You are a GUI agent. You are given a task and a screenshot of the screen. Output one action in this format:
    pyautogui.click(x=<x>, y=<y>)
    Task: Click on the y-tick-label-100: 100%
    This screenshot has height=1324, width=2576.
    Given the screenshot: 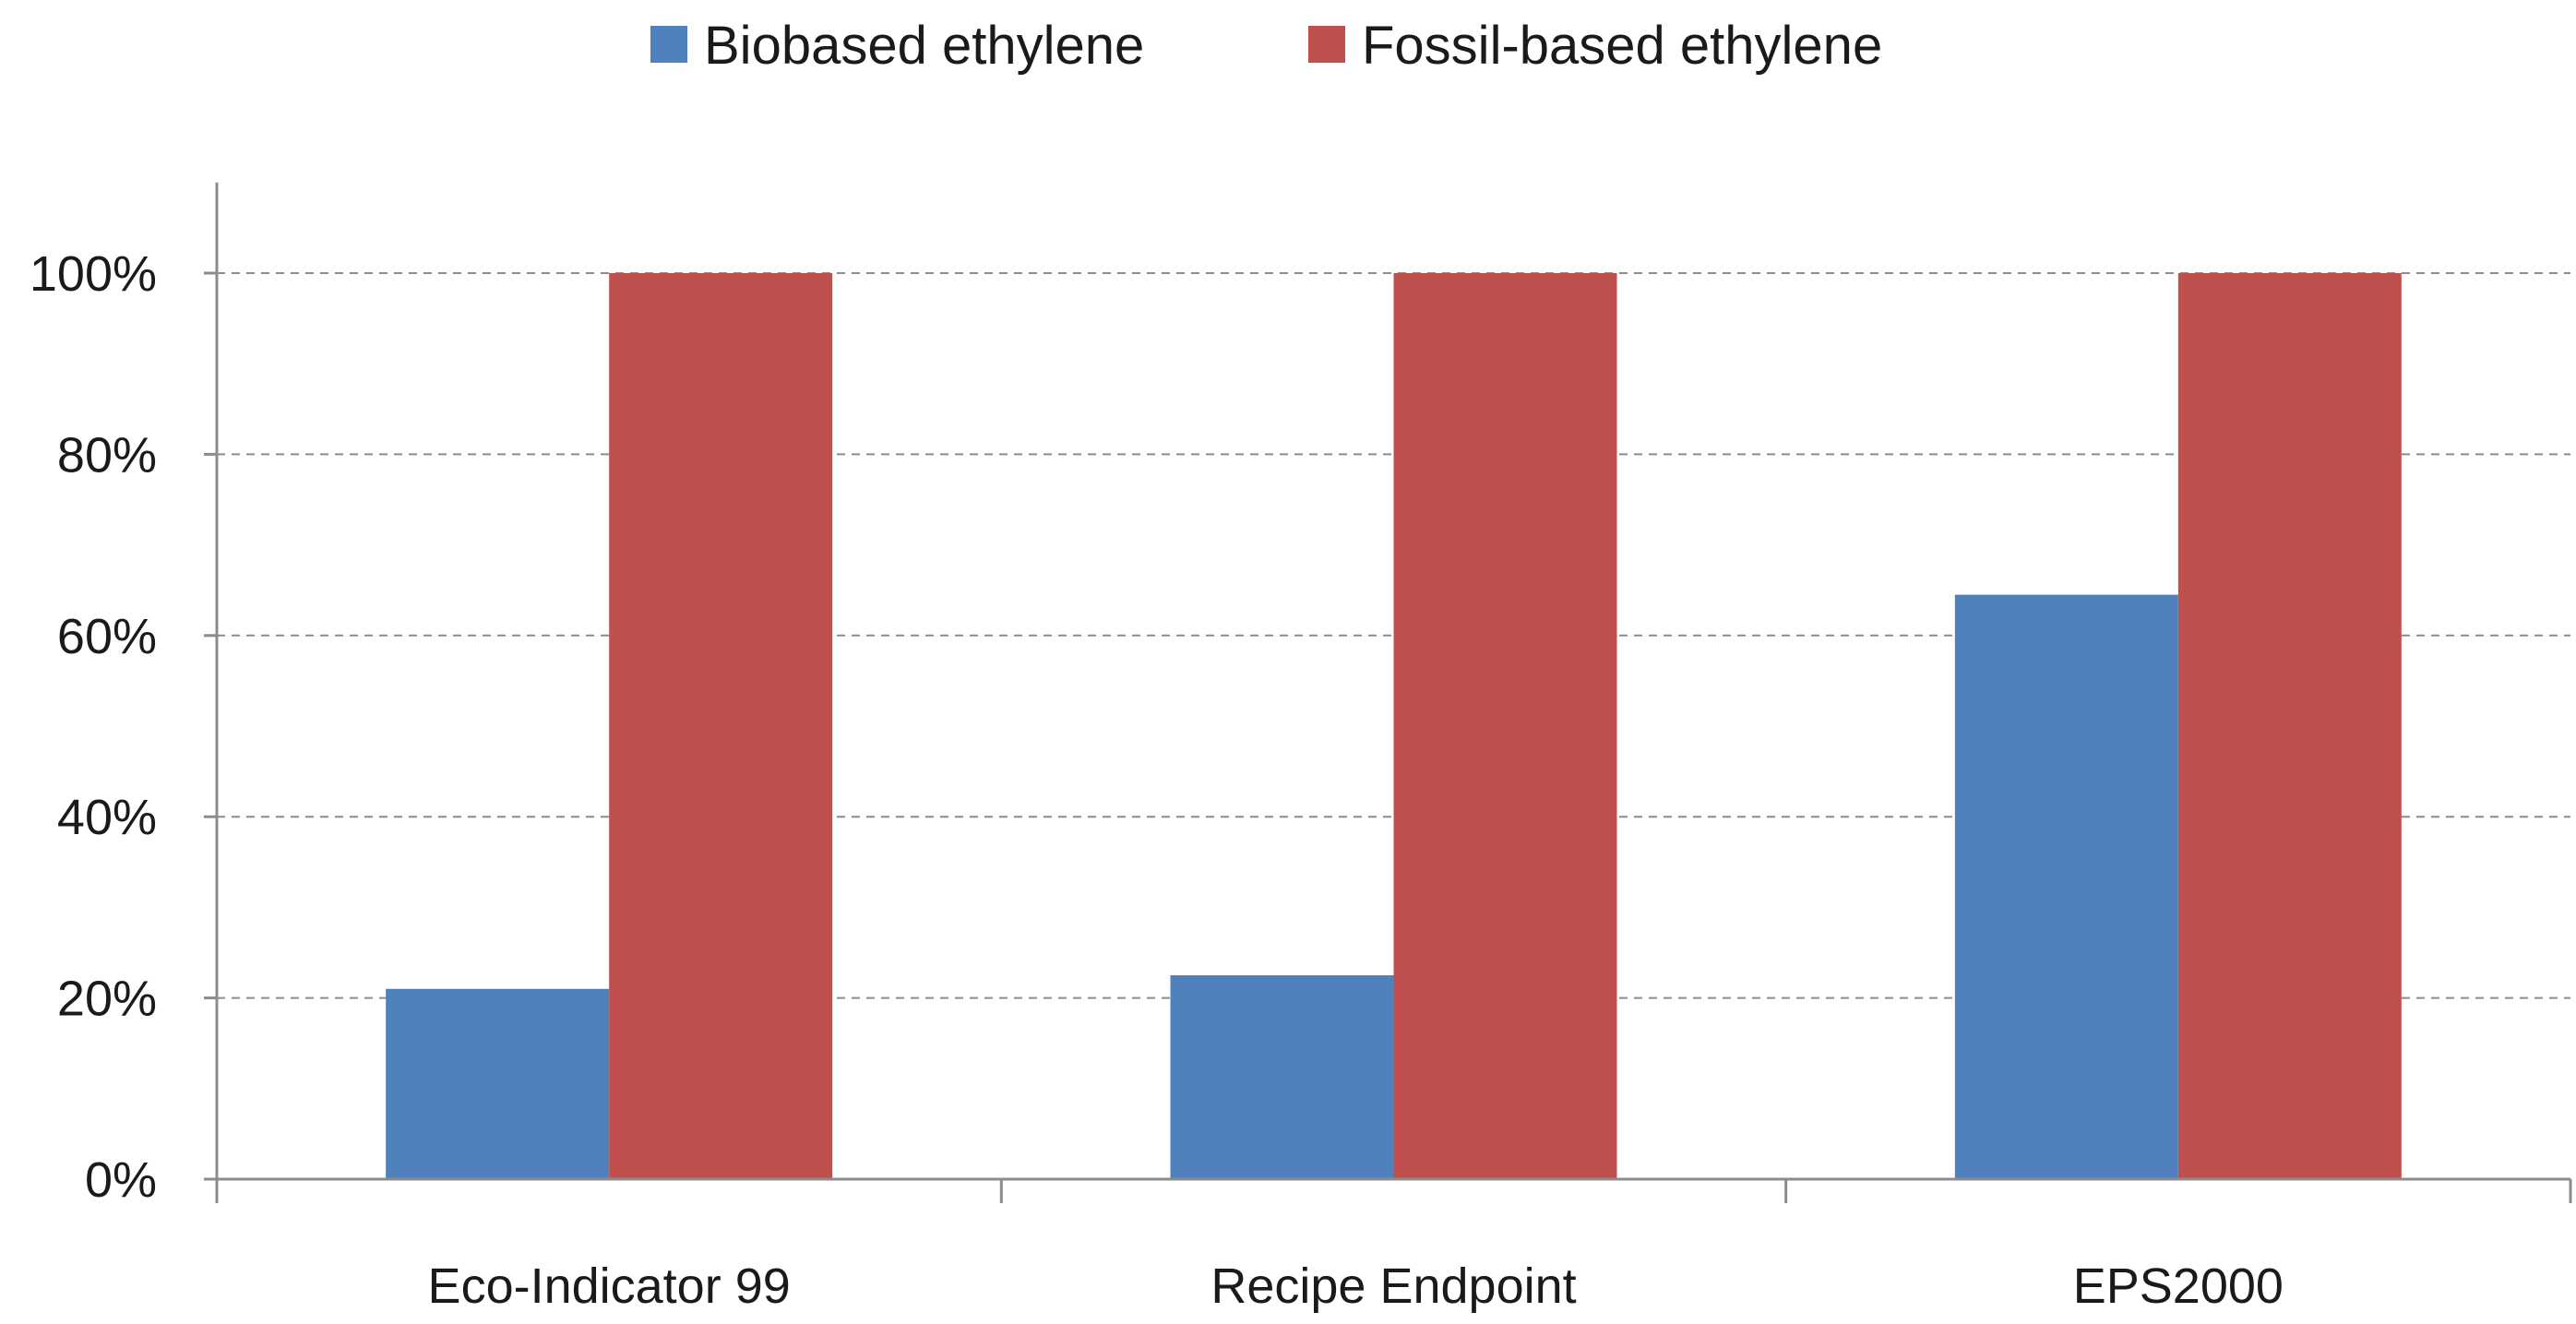 What is the action you would take?
    pyautogui.click(x=94, y=274)
    